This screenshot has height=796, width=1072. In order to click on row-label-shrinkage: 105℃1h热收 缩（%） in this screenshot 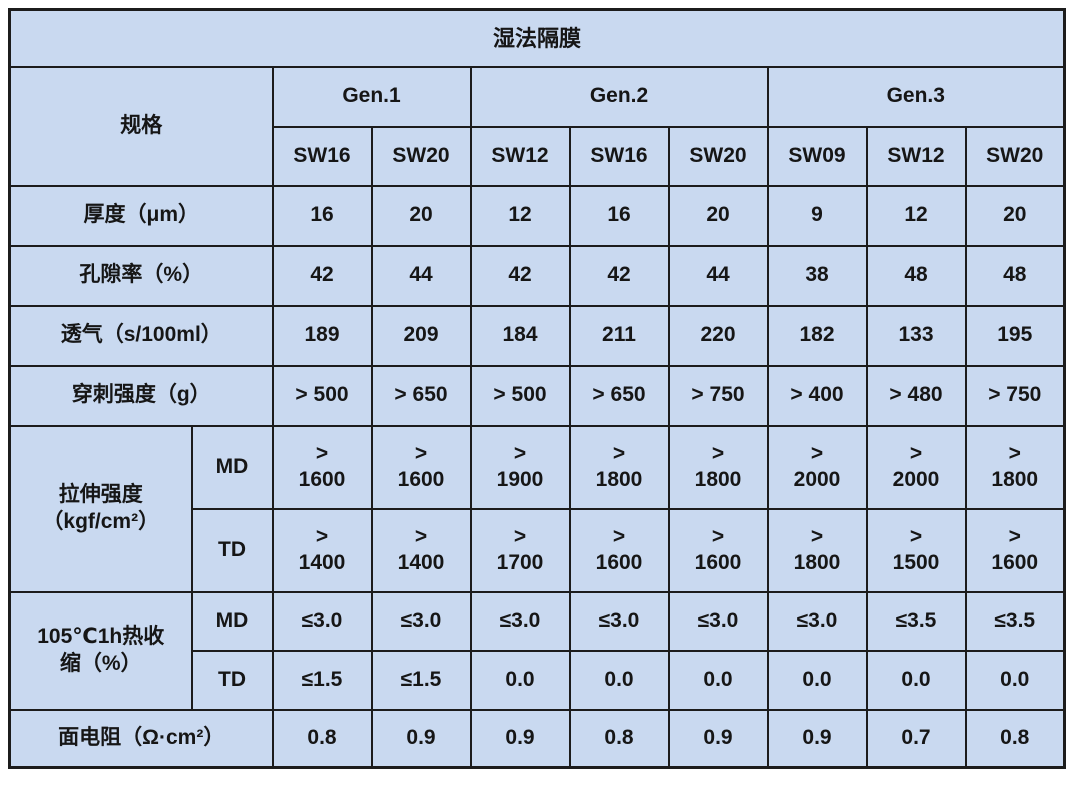, I will do `click(100, 650)`.